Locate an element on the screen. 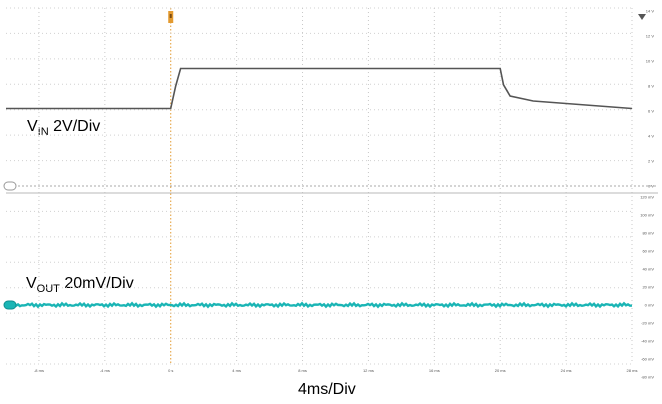  x-tick-label: -8 ms is located at coordinates (39, 370).